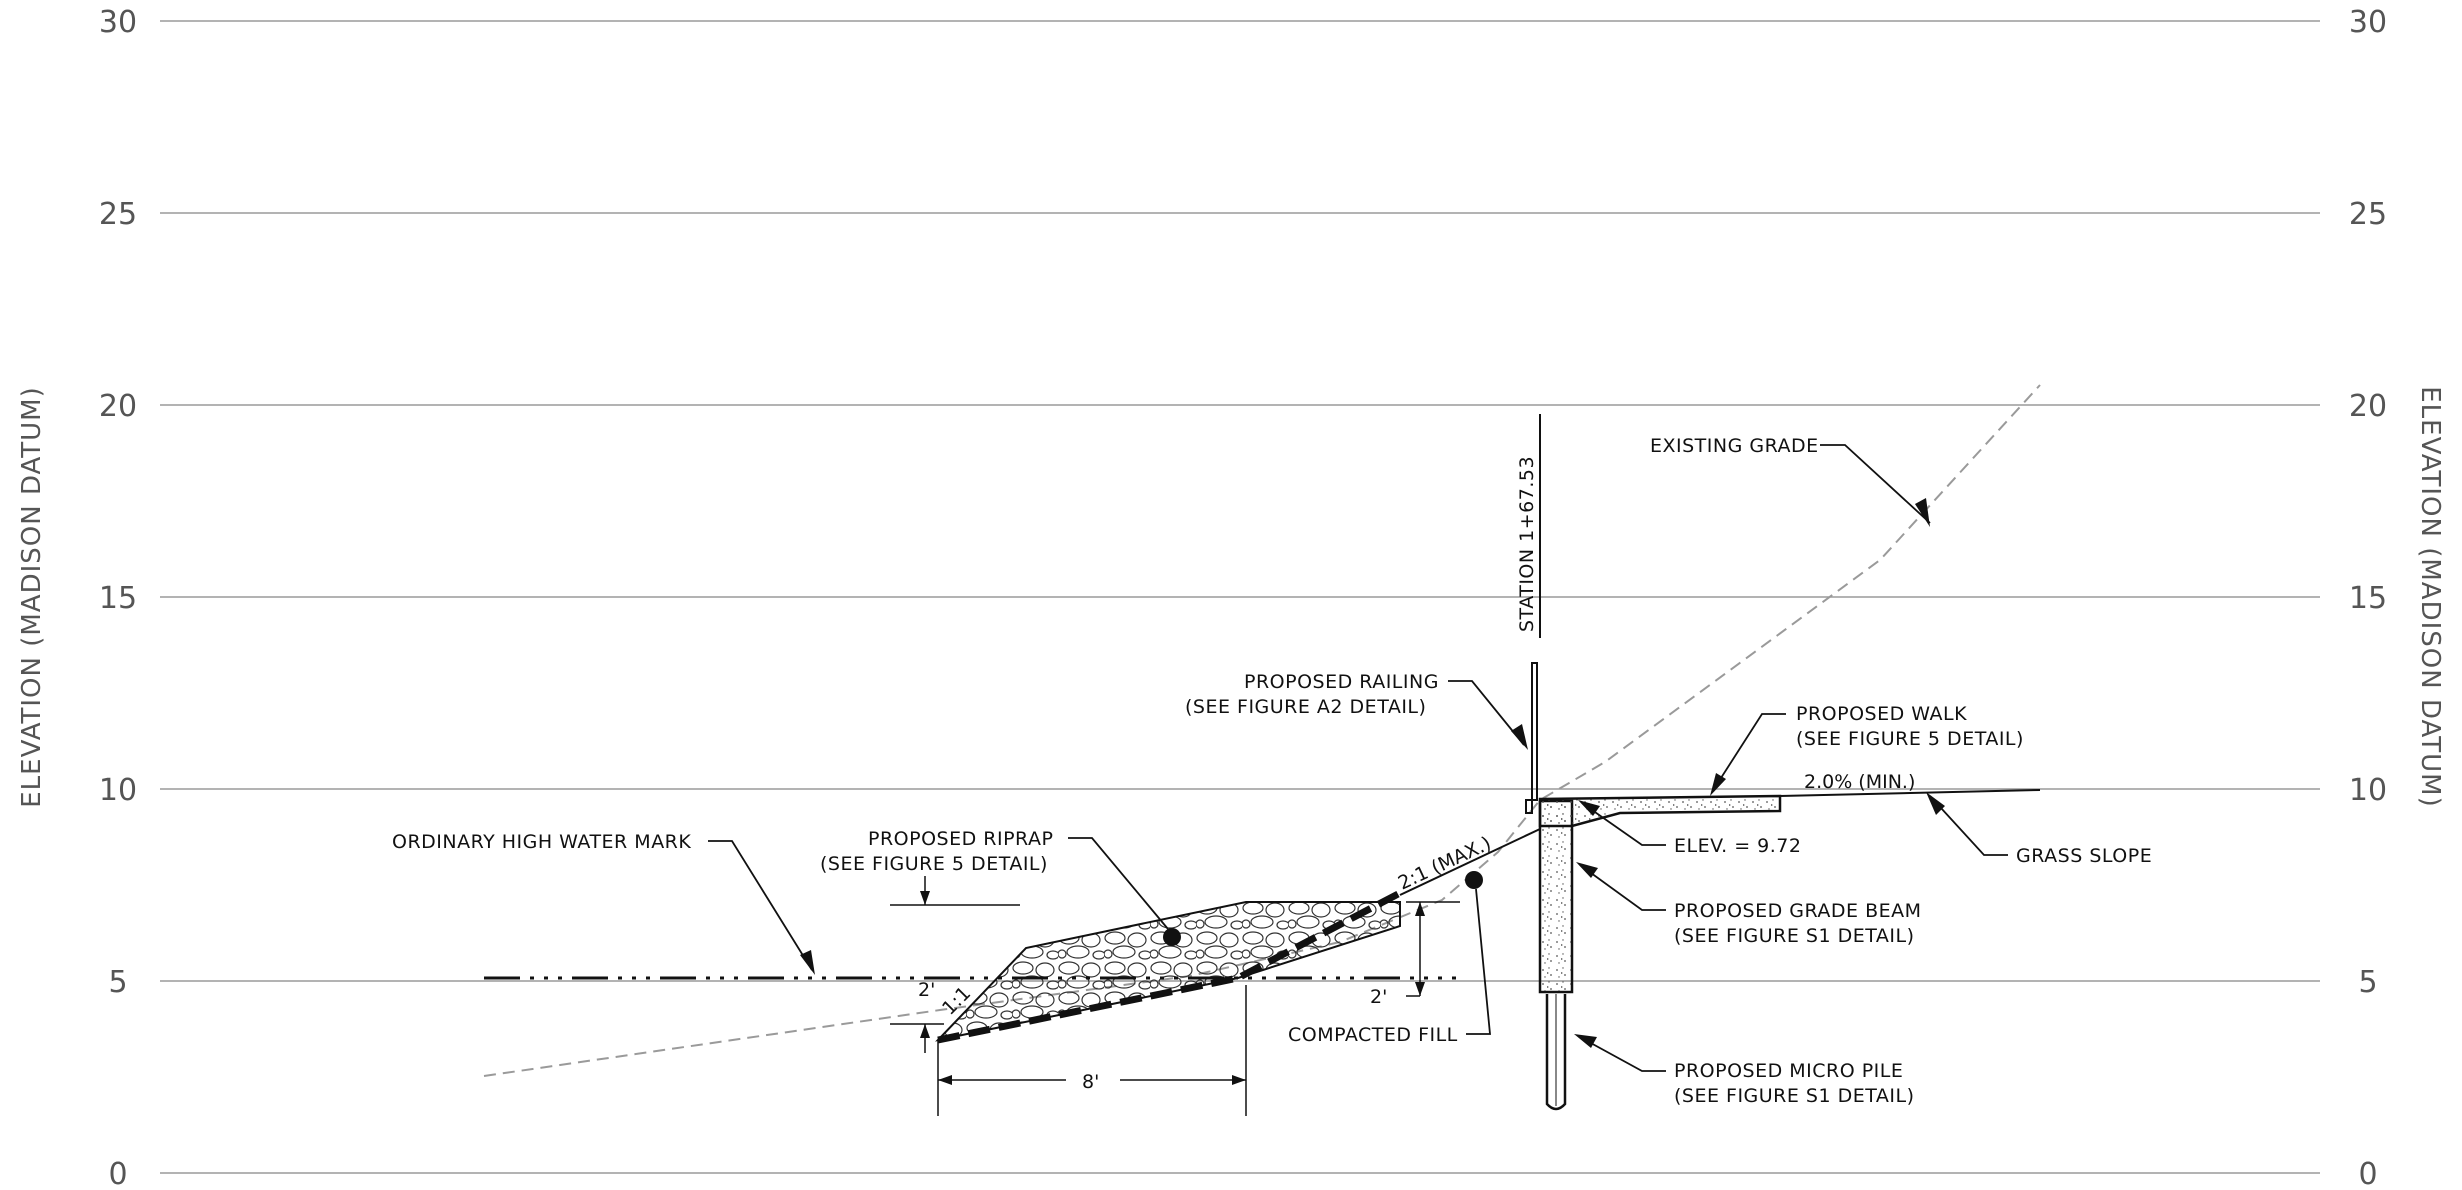 The image size is (2462, 1190). I want to click on micro-pile-leader, so click(1621, 1053).